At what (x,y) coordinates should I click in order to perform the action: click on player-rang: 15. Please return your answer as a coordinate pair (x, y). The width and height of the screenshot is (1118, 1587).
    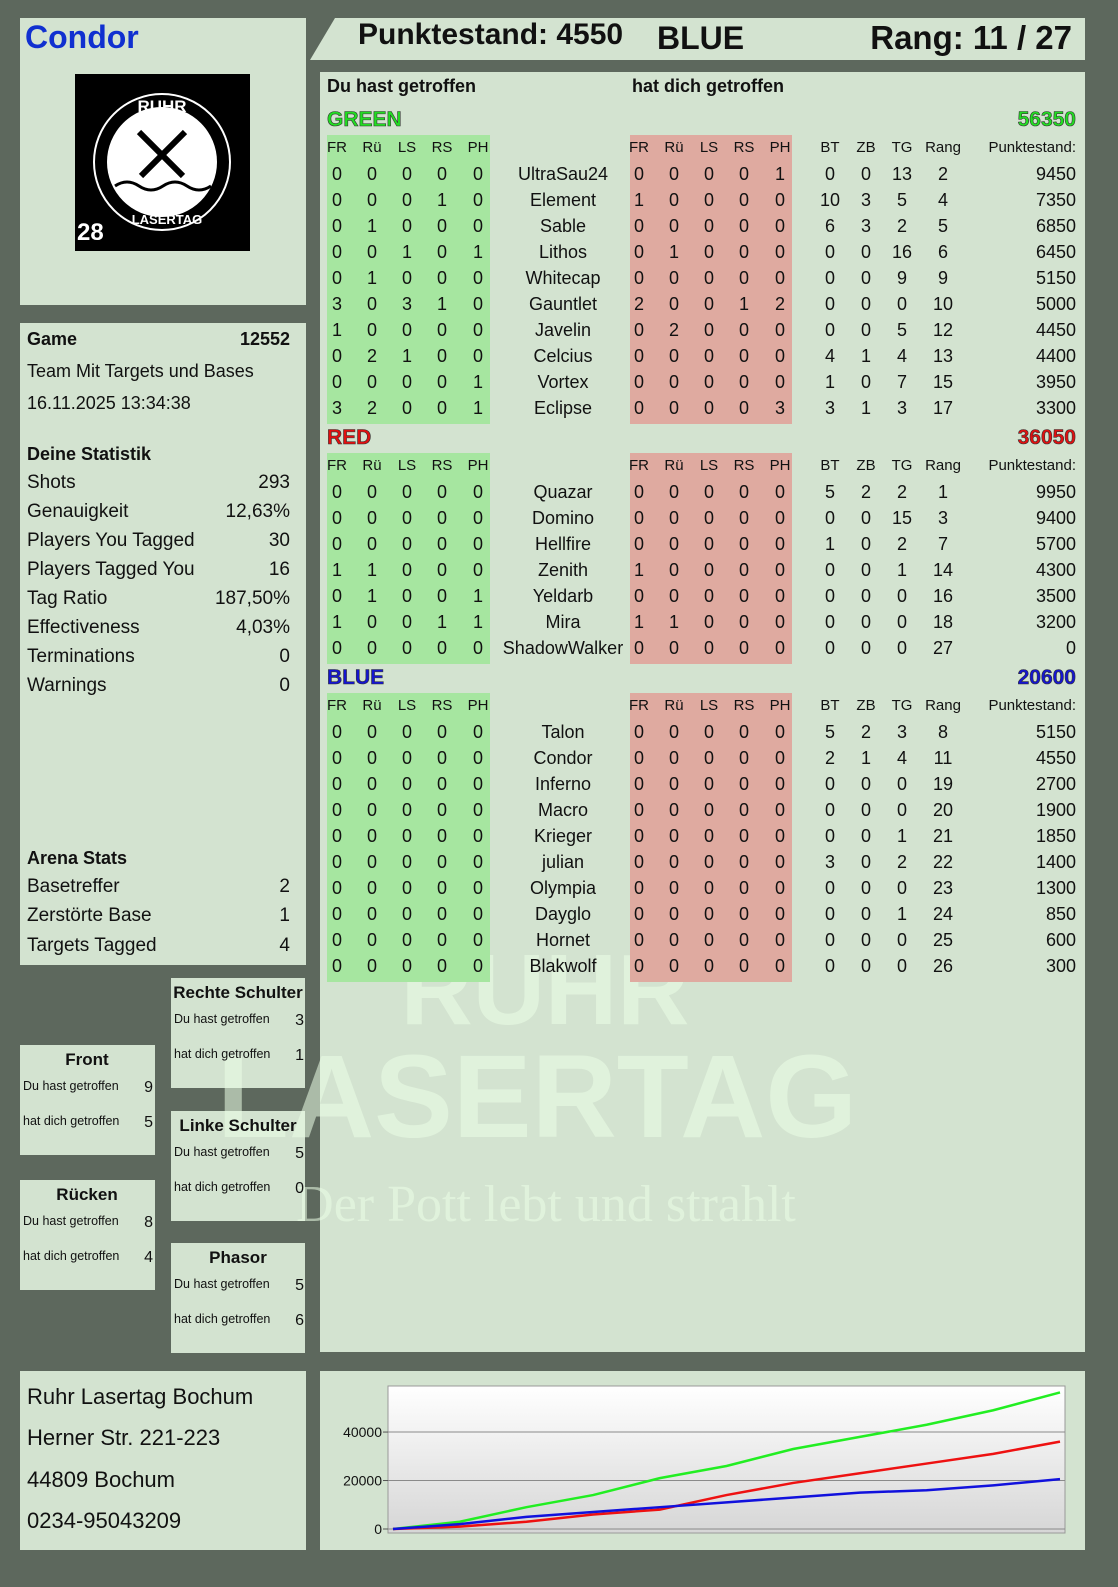
    Looking at the image, I should click on (943, 382).